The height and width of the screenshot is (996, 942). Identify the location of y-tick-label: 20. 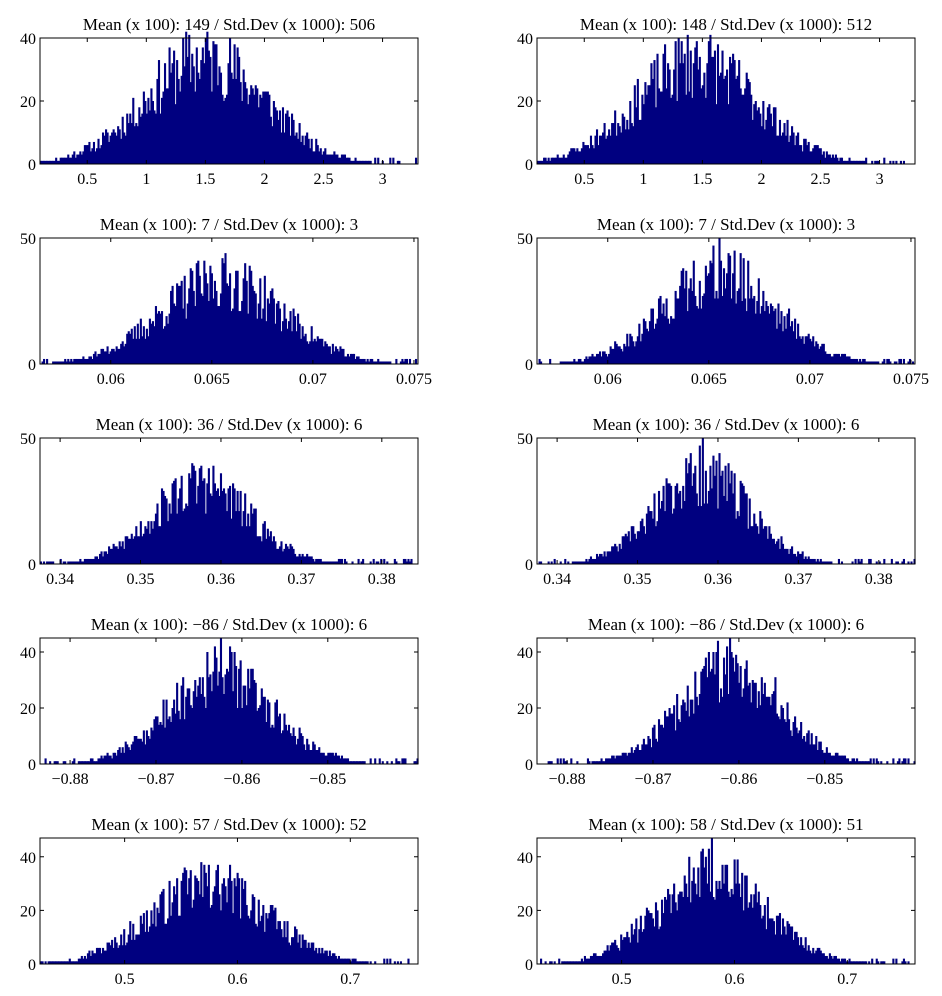
(28, 102).